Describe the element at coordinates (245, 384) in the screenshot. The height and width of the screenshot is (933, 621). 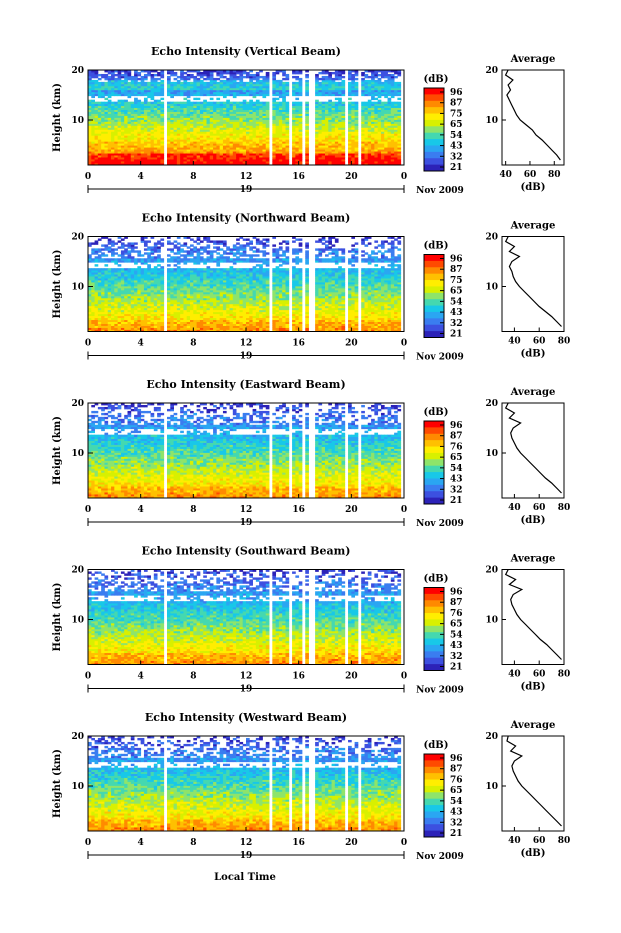
I see `panel-title: Echo Intensity (Eastward Beam)` at that location.